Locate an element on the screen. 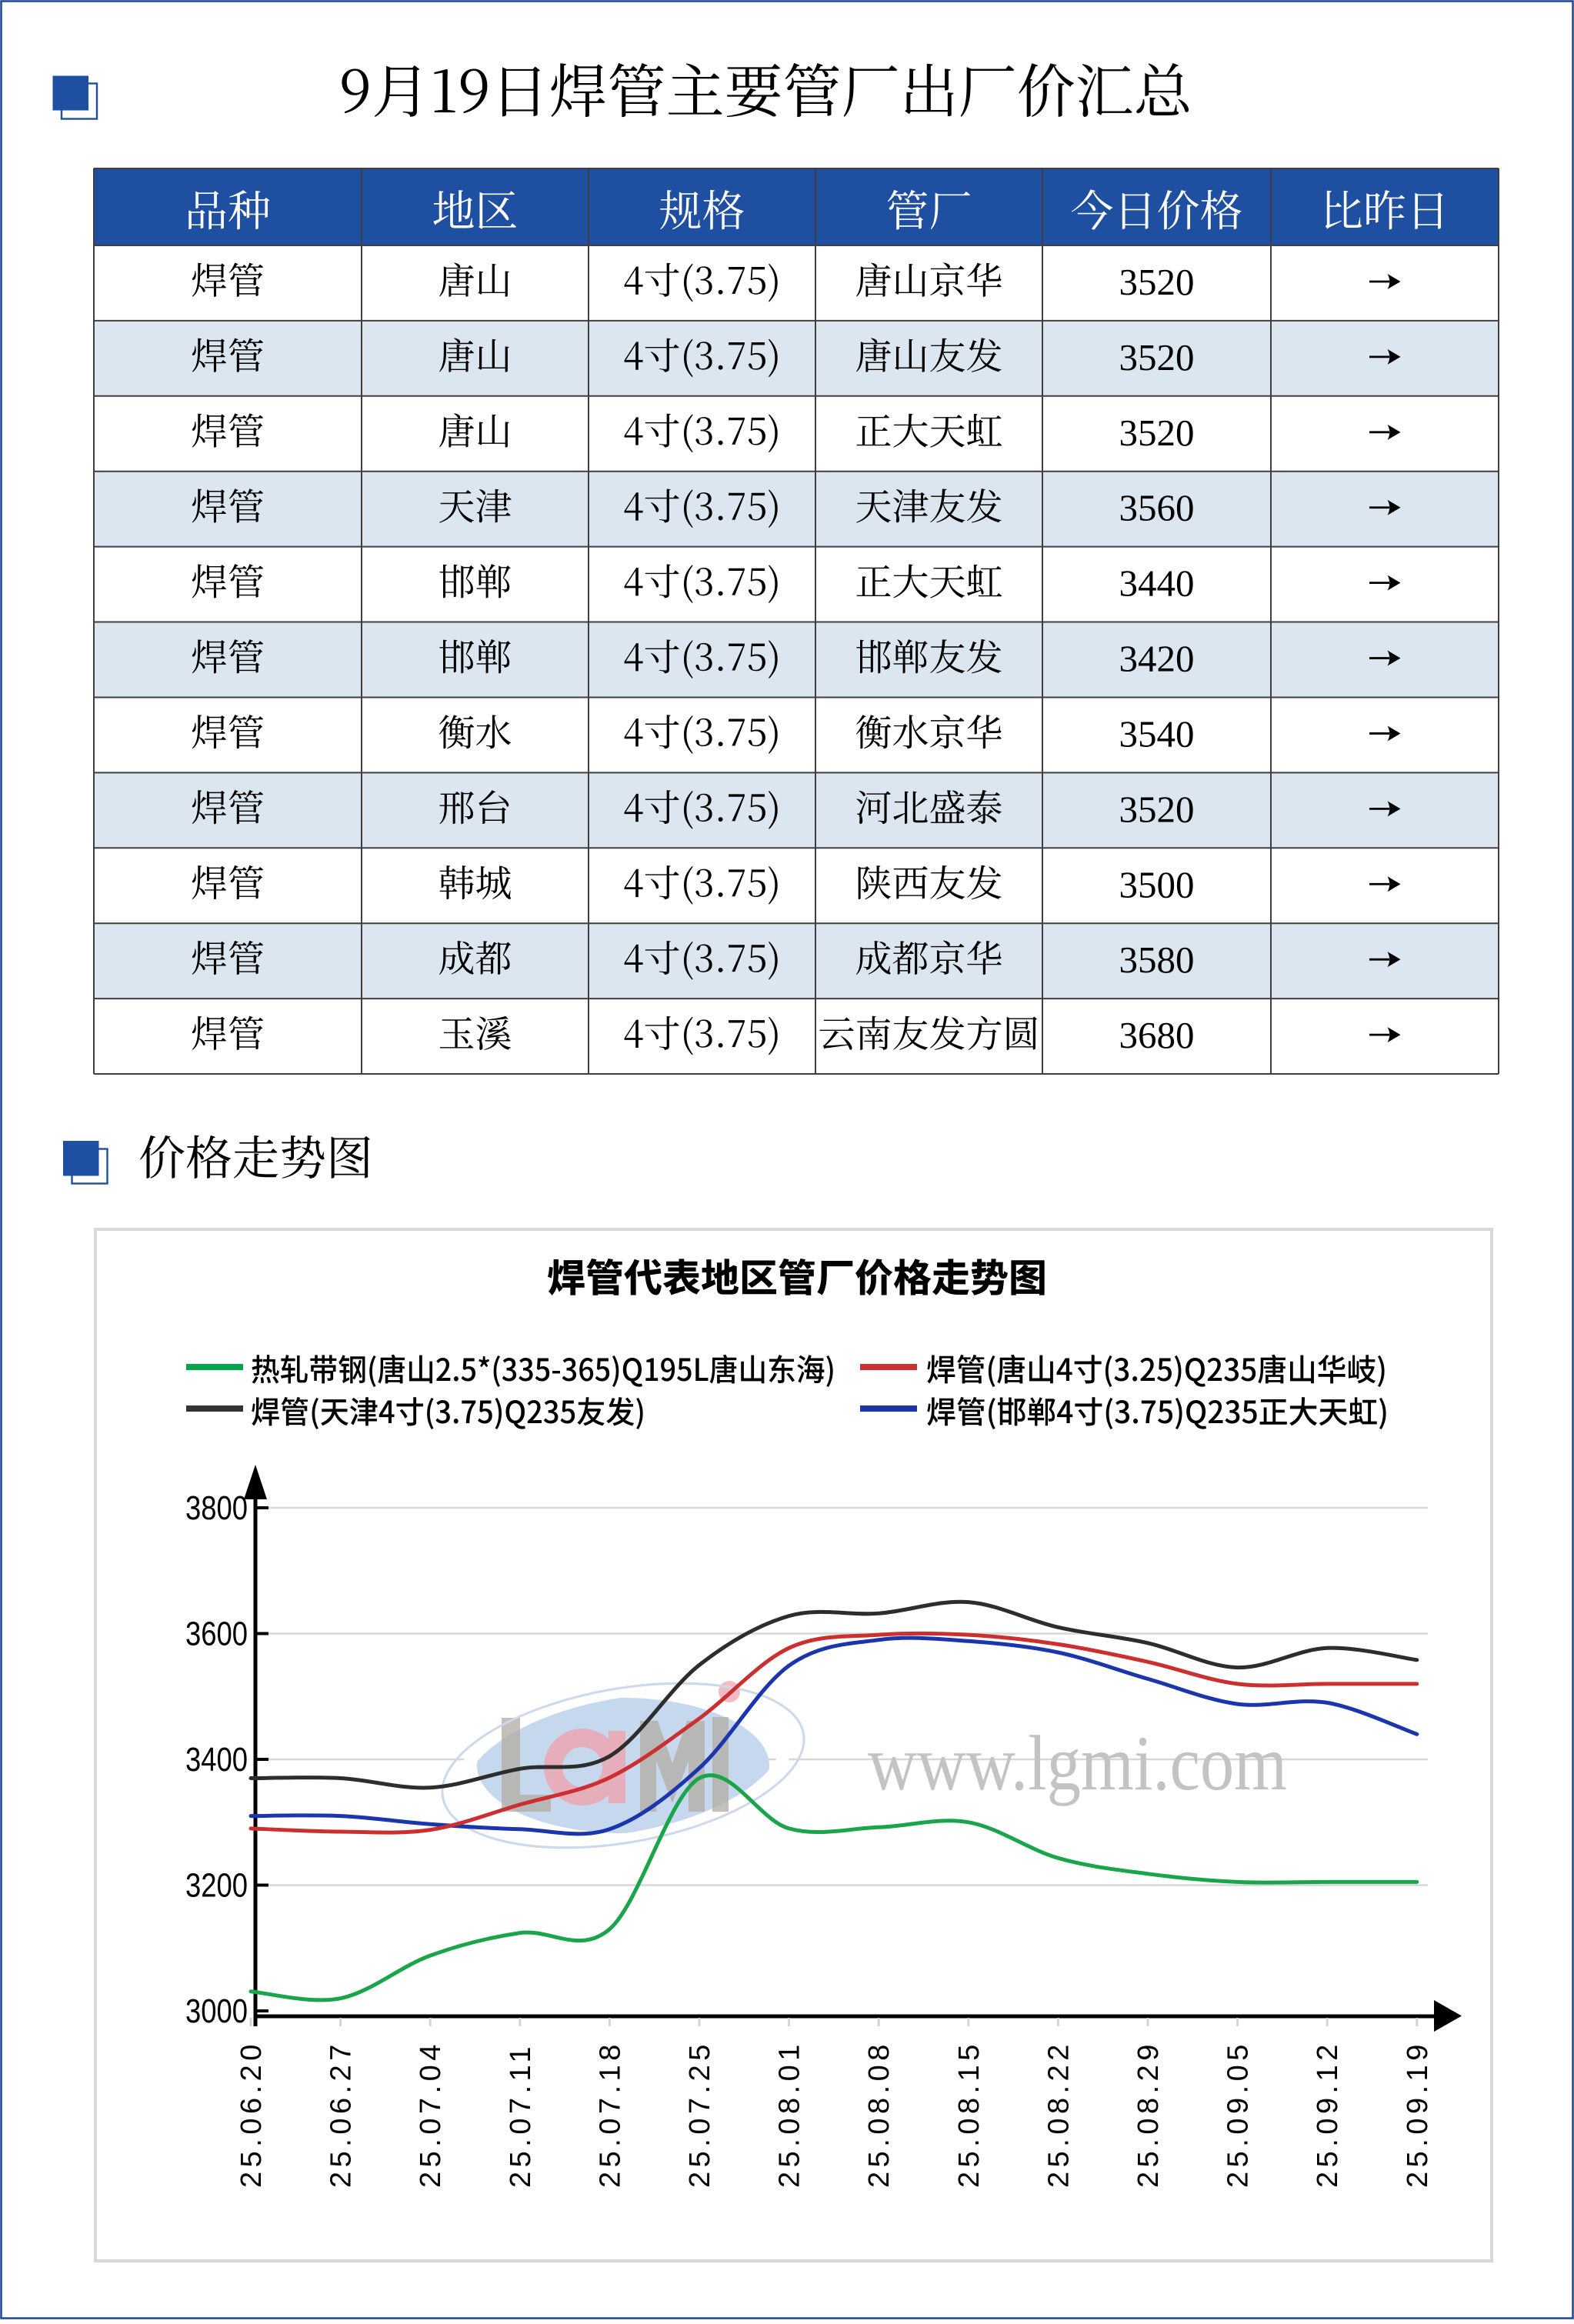 The image size is (1574, 2324). svg-text: 3560 is located at coordinates (1157, 508).